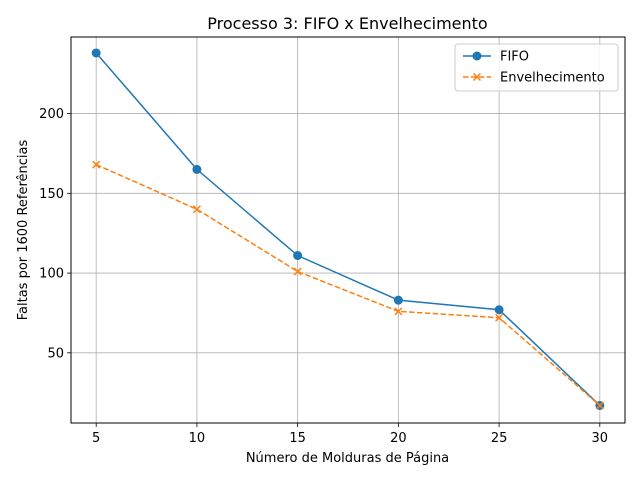 The height and width of the screenshot is (480, 640). I want to click on y-tick-label: 150, so click(51, 194).